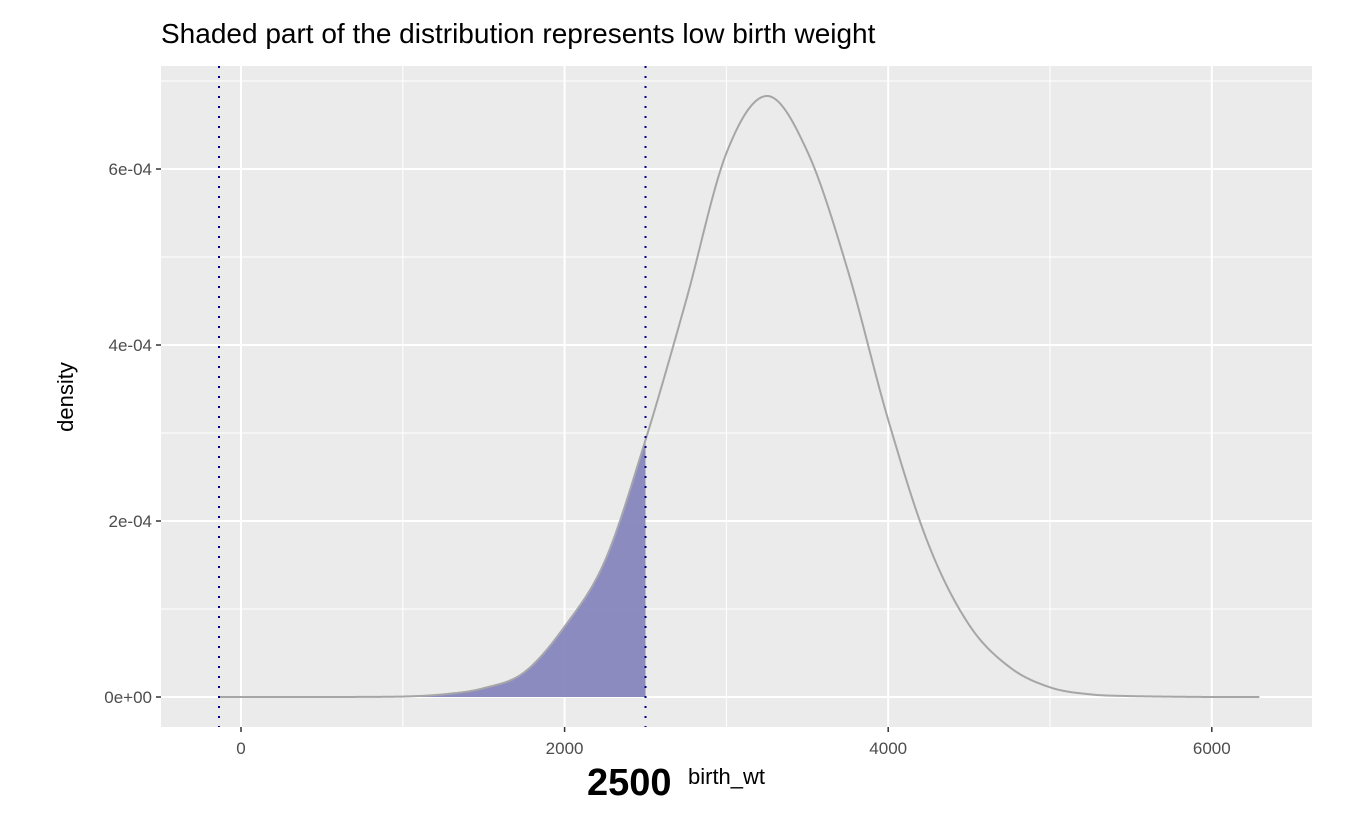 This screenshot has width=1360, height=820. Describe the element at coordinates (65, 397) in the screenshot. I see `y-axis-label: density` at that location.